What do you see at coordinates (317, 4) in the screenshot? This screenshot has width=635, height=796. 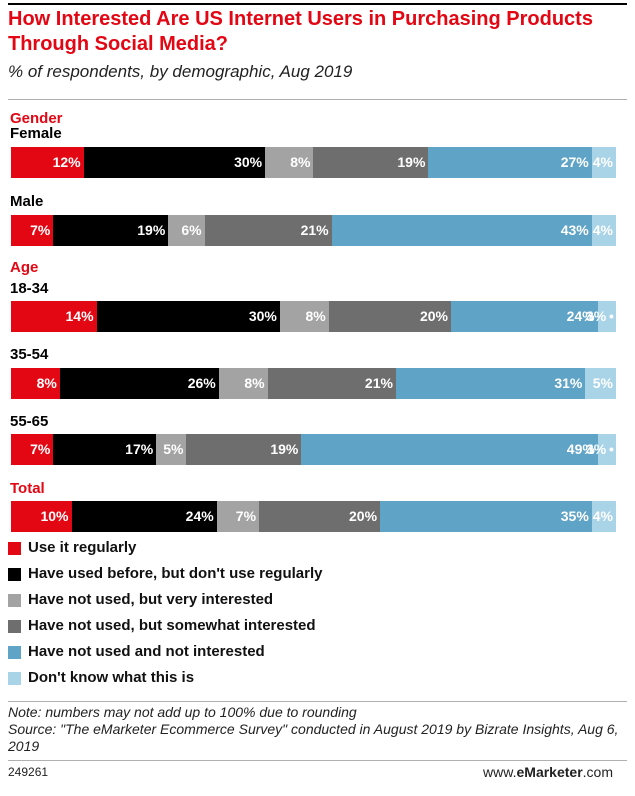 I see `top-rule` at bounding box center [317, 4].